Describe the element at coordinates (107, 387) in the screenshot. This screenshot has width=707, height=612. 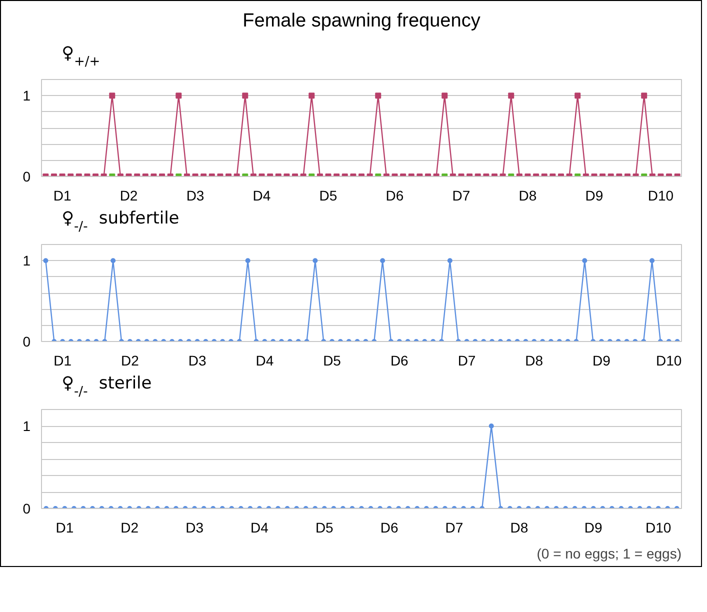
I see `chart-subtitle: ♀-/- sterile` at that location.